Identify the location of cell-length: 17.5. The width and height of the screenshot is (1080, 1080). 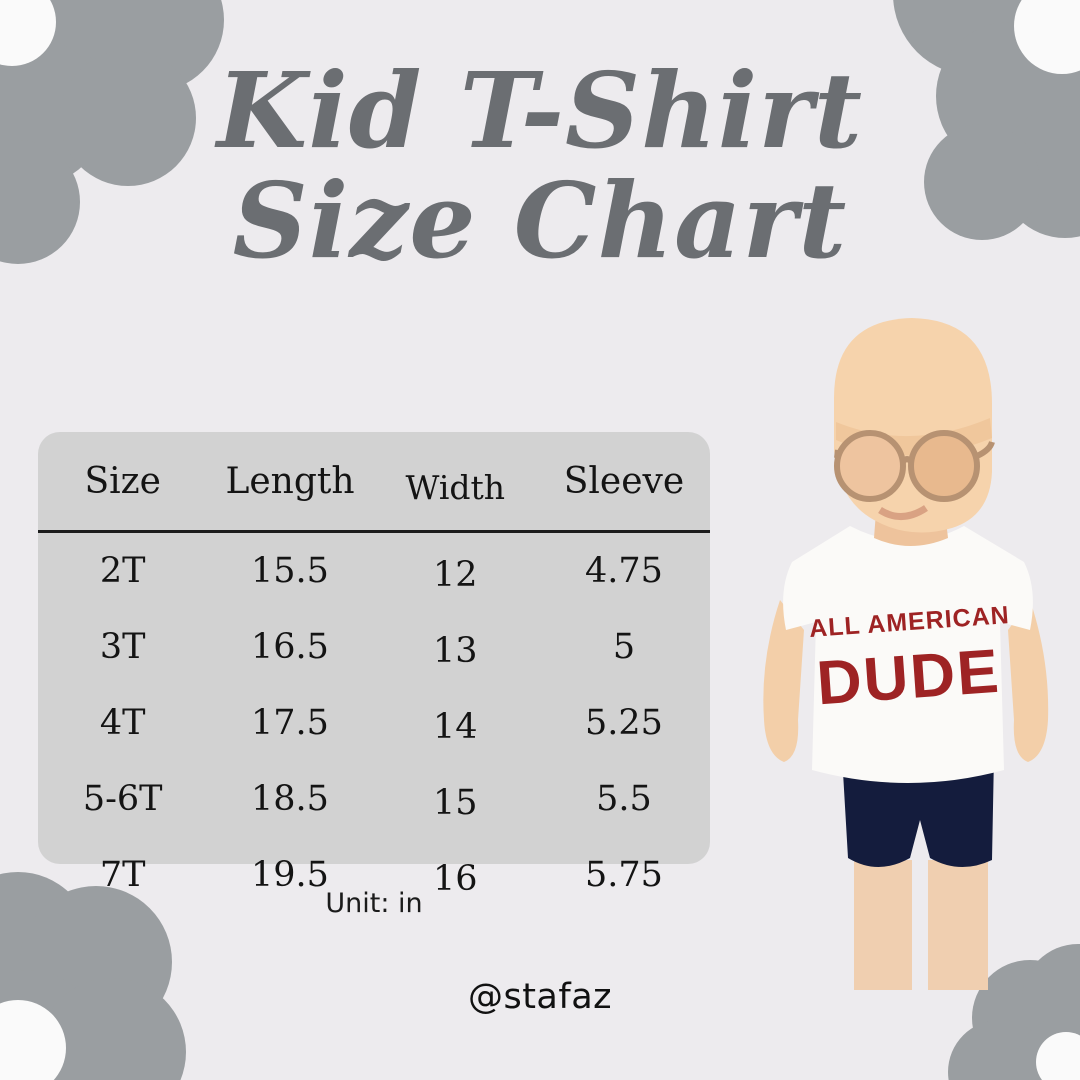
(290, 723).